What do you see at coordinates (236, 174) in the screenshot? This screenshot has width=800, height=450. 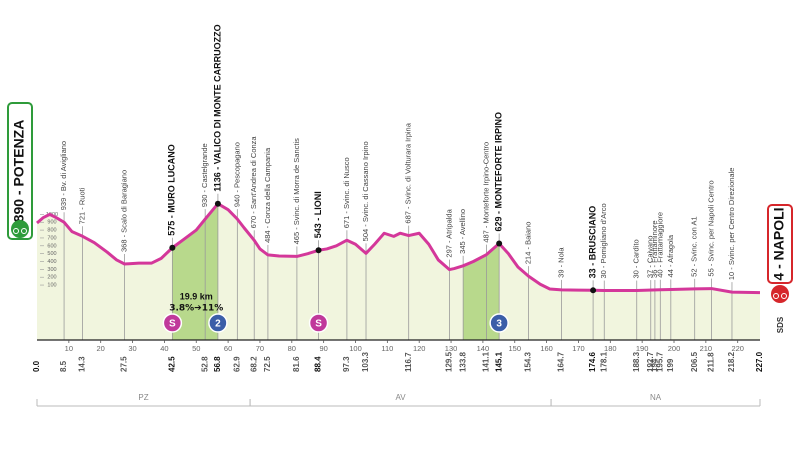 I see `waypoint-label: 940 - Pescopagano` at bounding box center [236, 174].